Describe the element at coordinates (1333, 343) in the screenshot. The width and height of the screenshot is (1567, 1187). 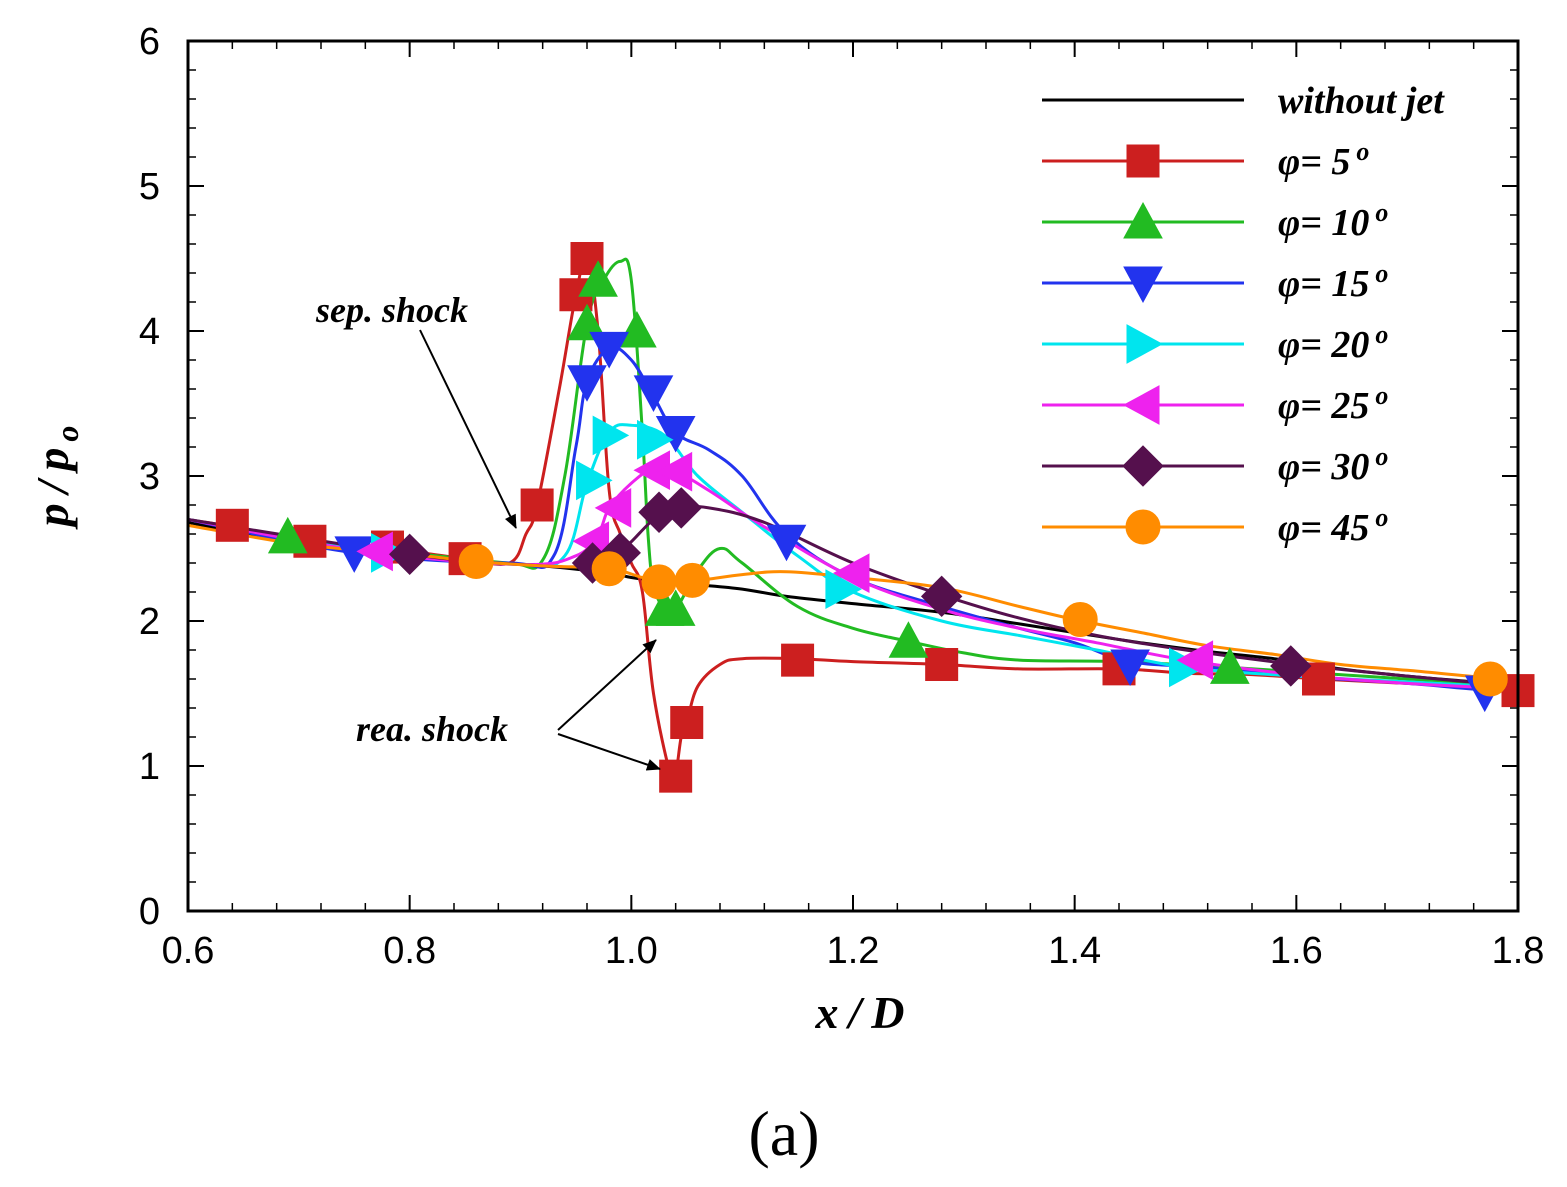
I see `legend-label: φ= 20 o` at that location.